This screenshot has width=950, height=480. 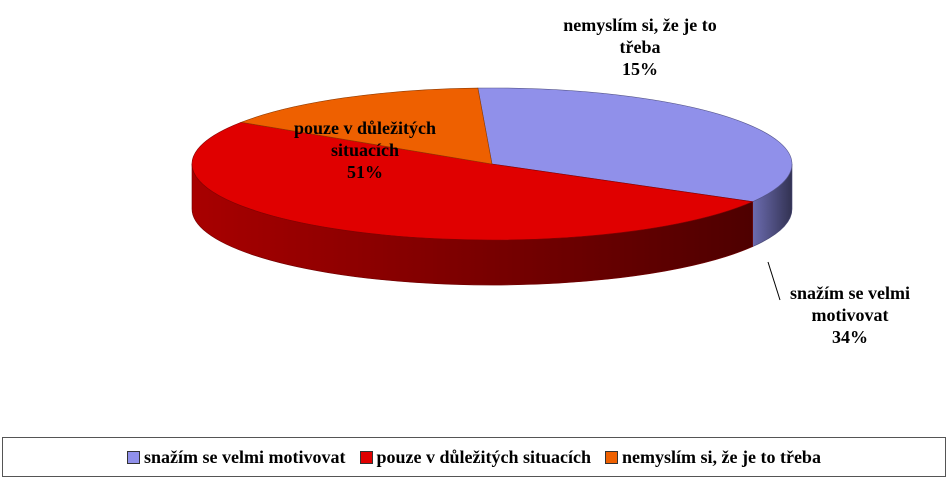 I want to click on slice-label-name: snažím se velmi motivovat, so click(x=850, y=304).